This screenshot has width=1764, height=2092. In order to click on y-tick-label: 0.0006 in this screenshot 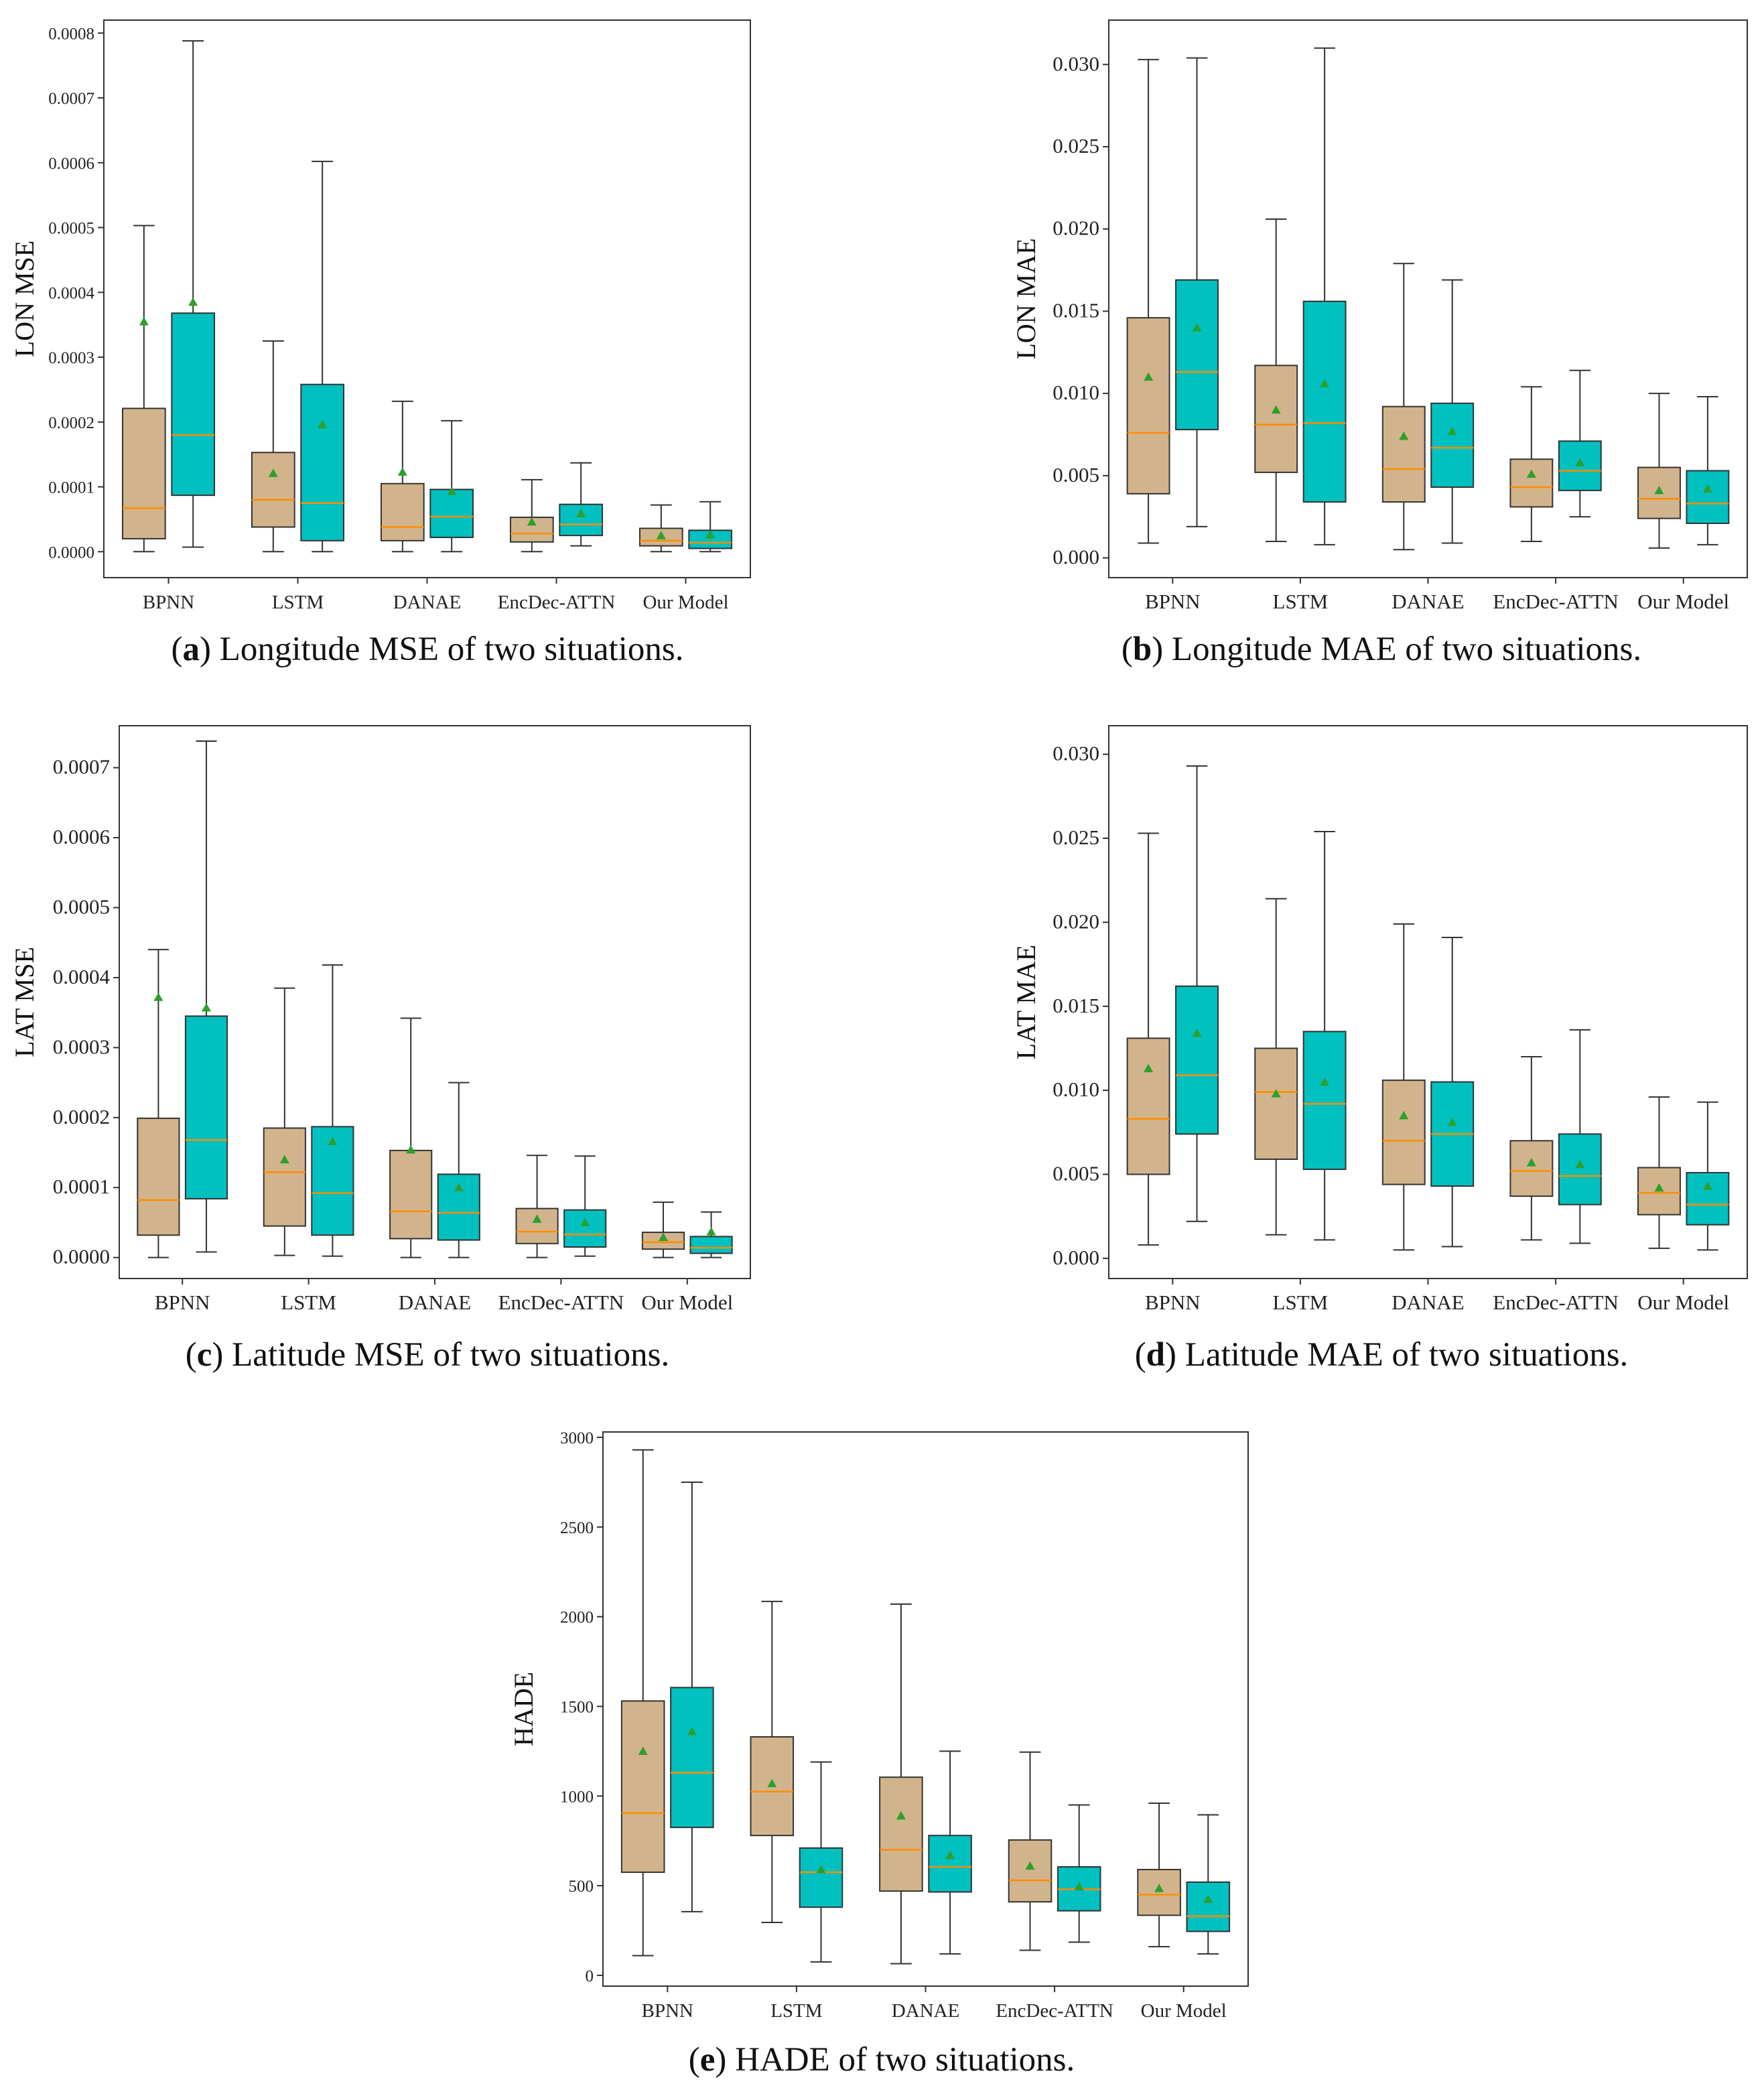, I will do `click(81, 837)`.